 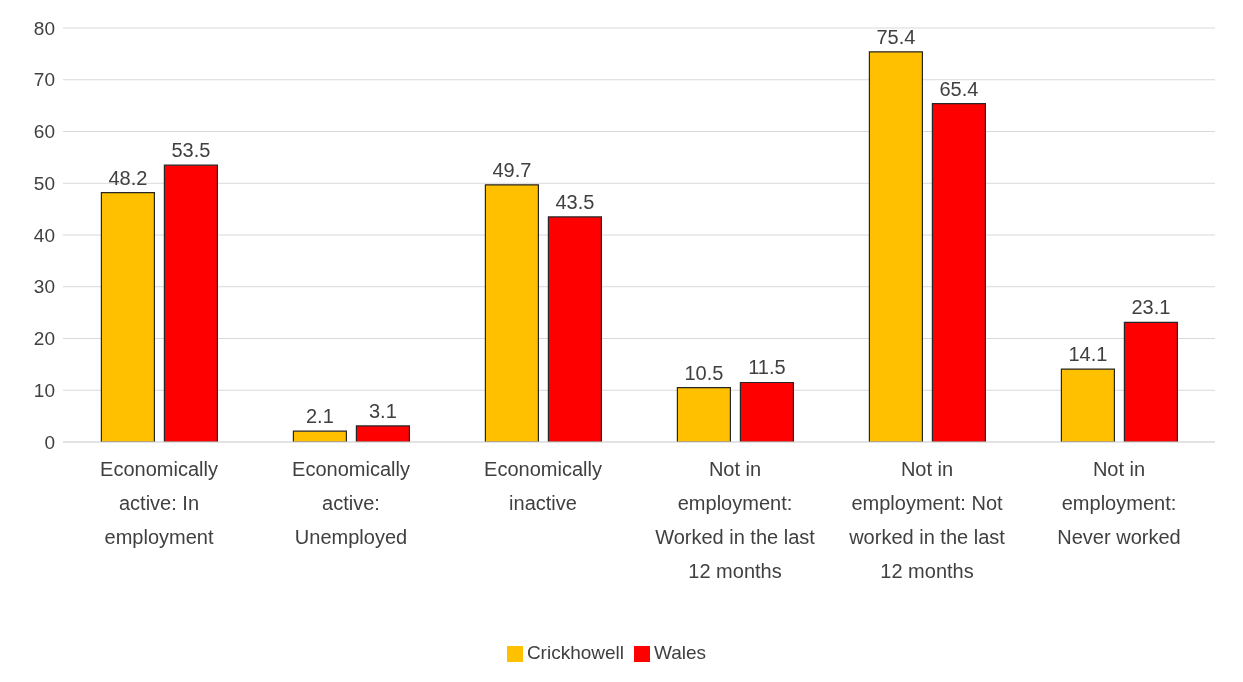 I want to click on data-label: 43.5, so click(x=575, y=201).